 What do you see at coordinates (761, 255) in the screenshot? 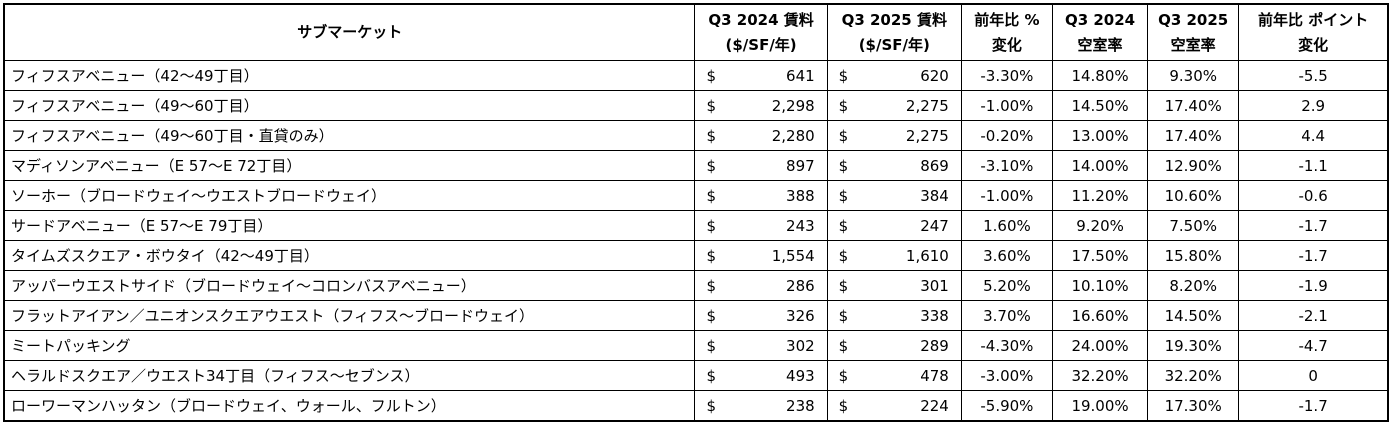
I see `rent-2024-cell: $1,554` at bounding box center [761, 255].